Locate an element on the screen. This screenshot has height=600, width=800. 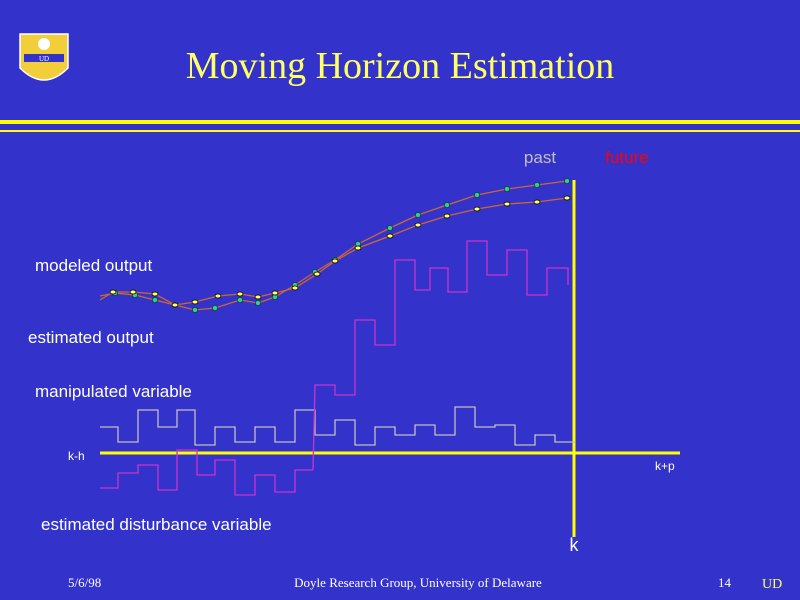
curves is located at coordinates (335, 245).